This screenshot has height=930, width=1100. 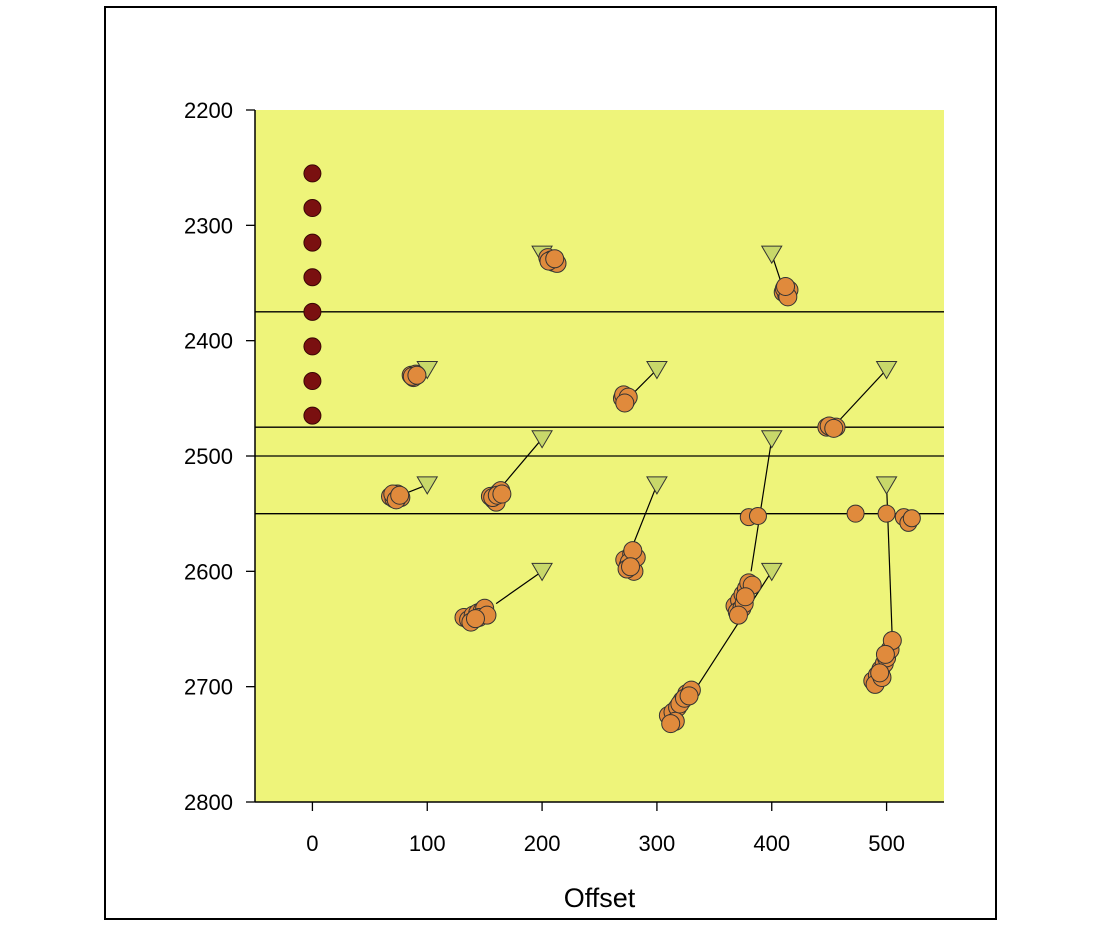 What do you see at coordinates (771, 843) in the screenshot?
I see `x-tick-label: 400` at bounding box center [771, 843].